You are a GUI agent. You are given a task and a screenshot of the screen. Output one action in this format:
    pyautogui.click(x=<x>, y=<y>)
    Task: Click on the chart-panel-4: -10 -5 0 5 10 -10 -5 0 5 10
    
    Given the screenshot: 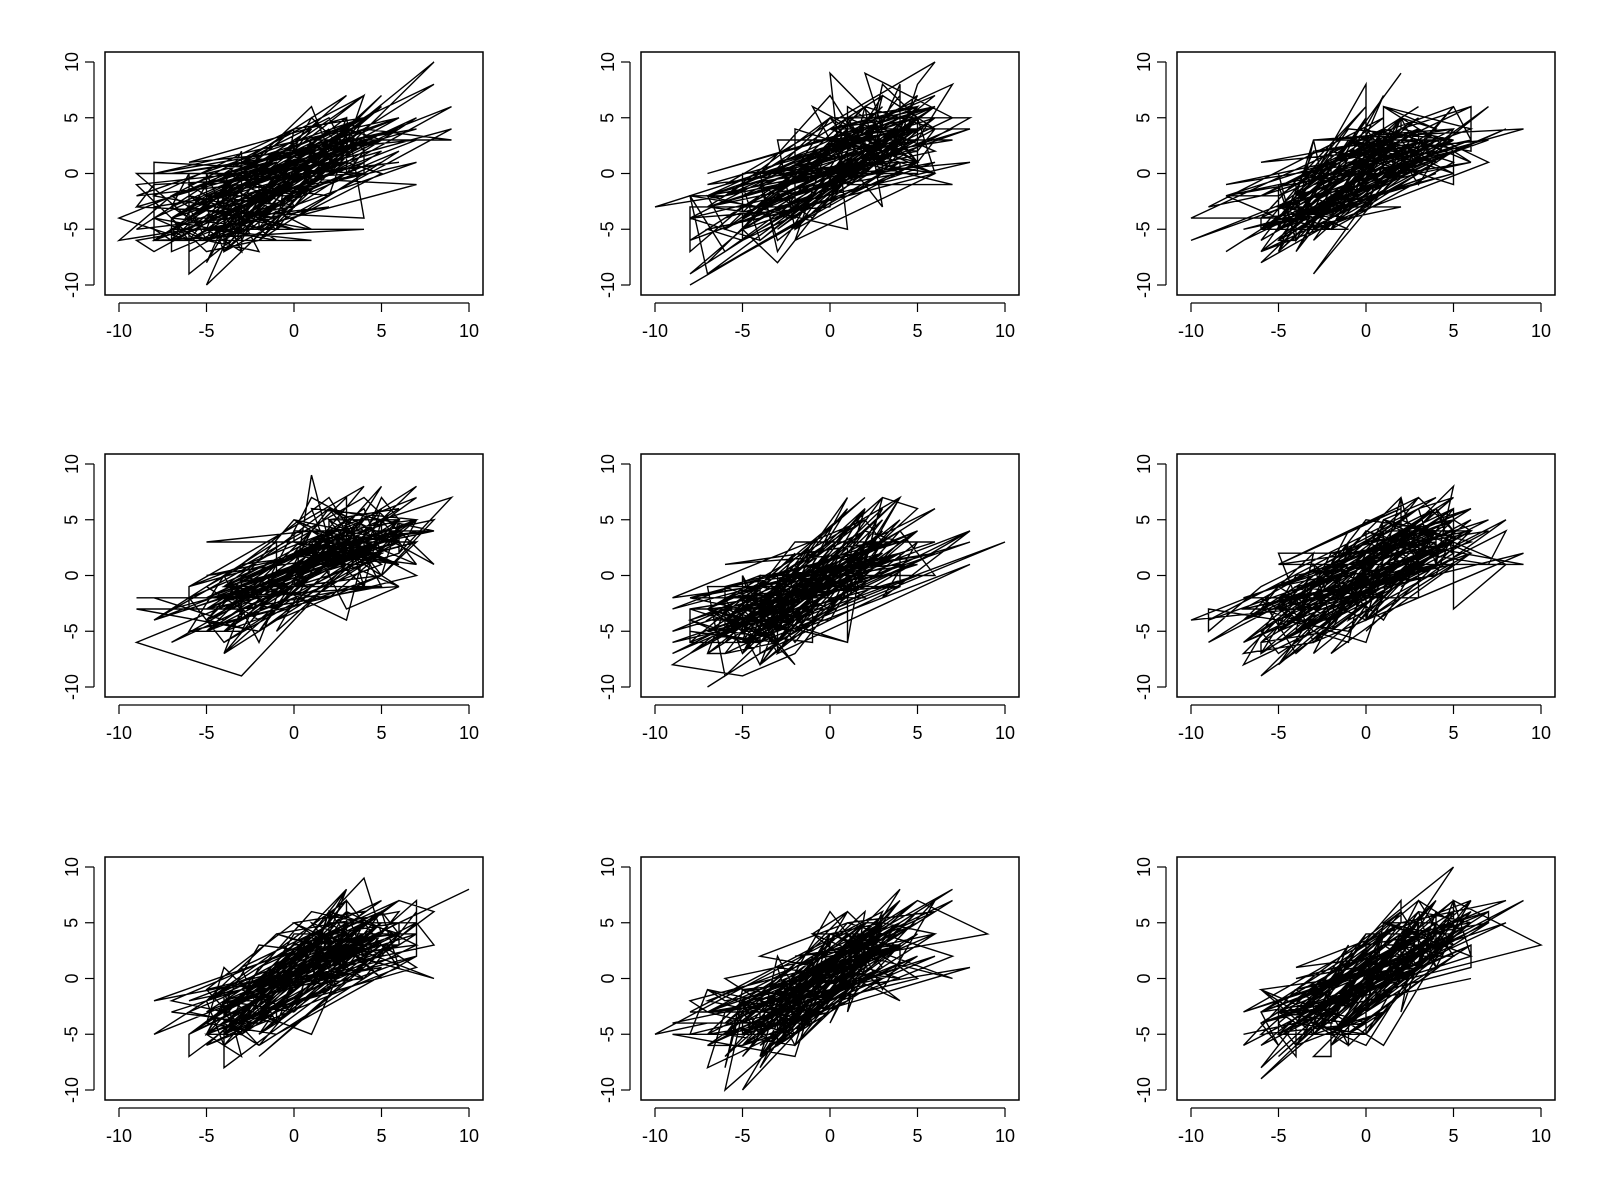 What is the action you would take?
    pyautogui.click(x=273, y=598)
    